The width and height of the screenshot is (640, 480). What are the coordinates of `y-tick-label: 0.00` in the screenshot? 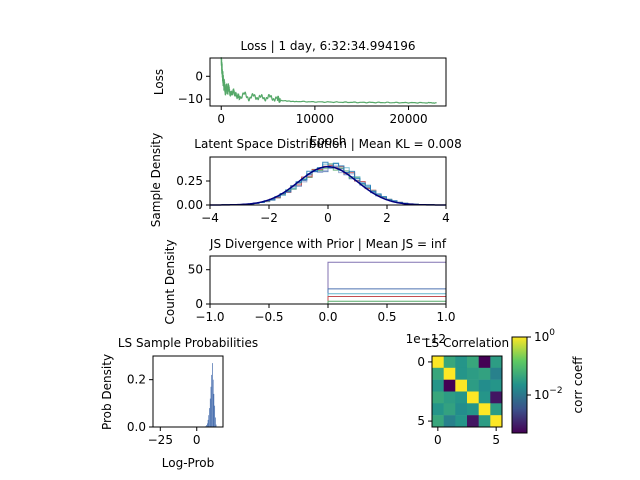 It's located at (189, 205).